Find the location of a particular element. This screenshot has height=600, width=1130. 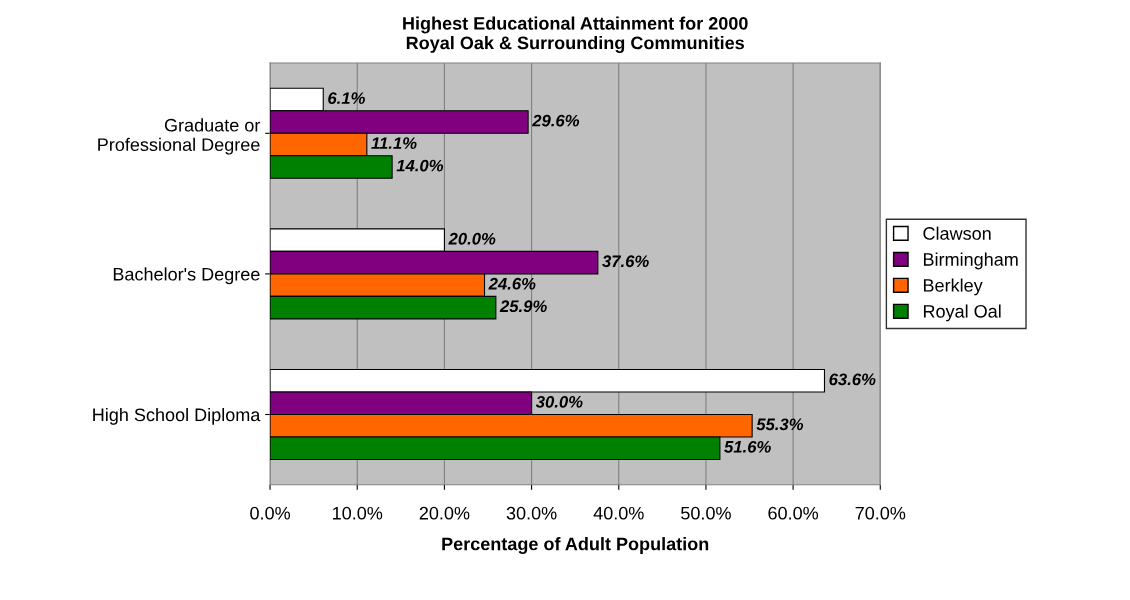

data-label: 37.6% is located at coordinates (625, 261).